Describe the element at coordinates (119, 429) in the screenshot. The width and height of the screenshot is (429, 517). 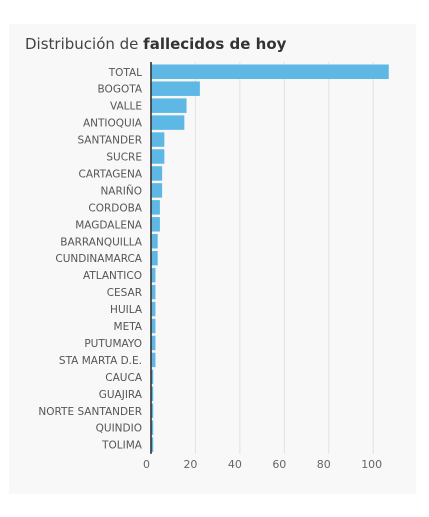
I see `category-label: QUINDIO` at that location.